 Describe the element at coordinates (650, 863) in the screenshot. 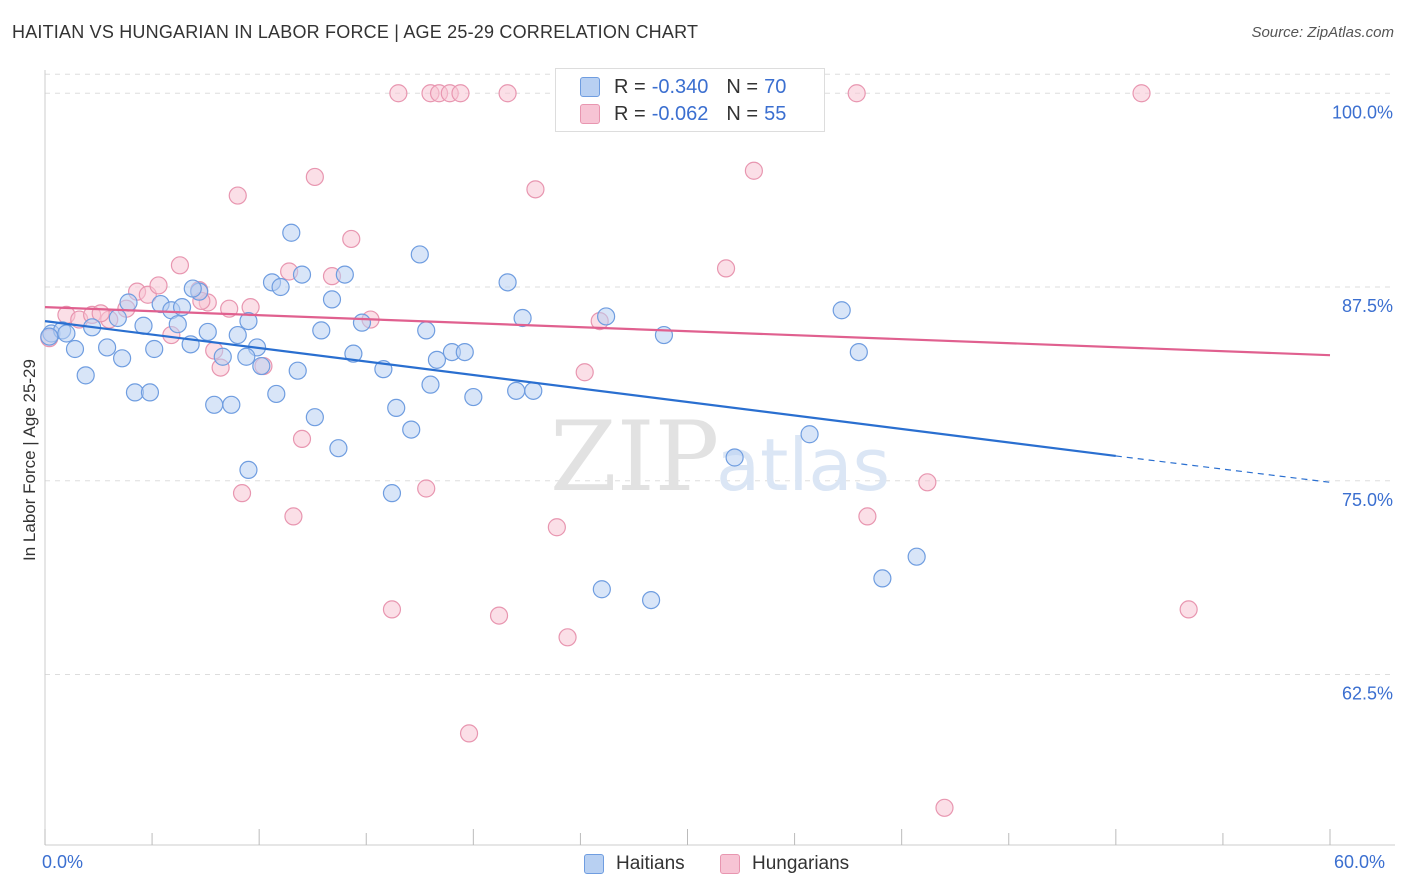

I see `series-label-haitians: Haitians` at that location.